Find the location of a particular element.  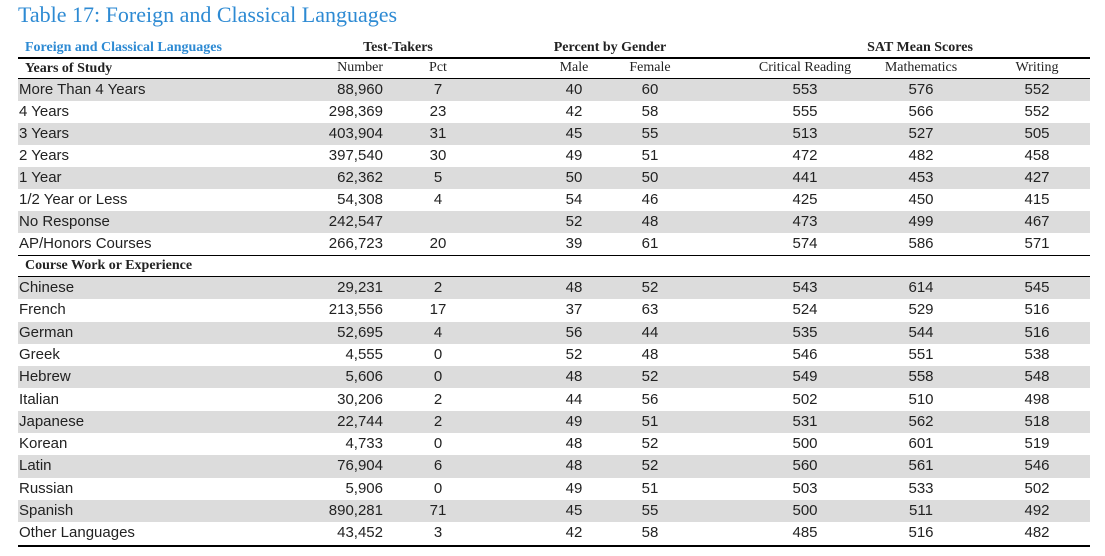

cell: 571 is located at coordinates (1037, 243).